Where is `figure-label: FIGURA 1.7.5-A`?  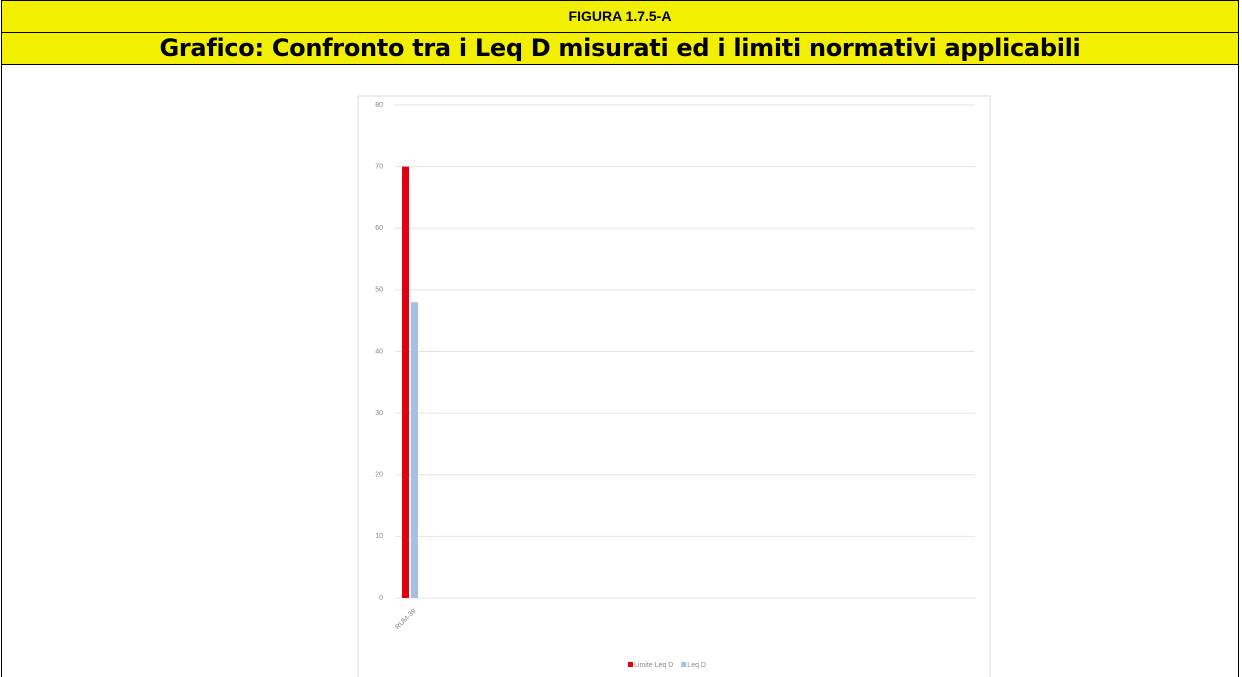 figure-label: FIGURA 1.7.5-A is located at coordinates (620, 16).